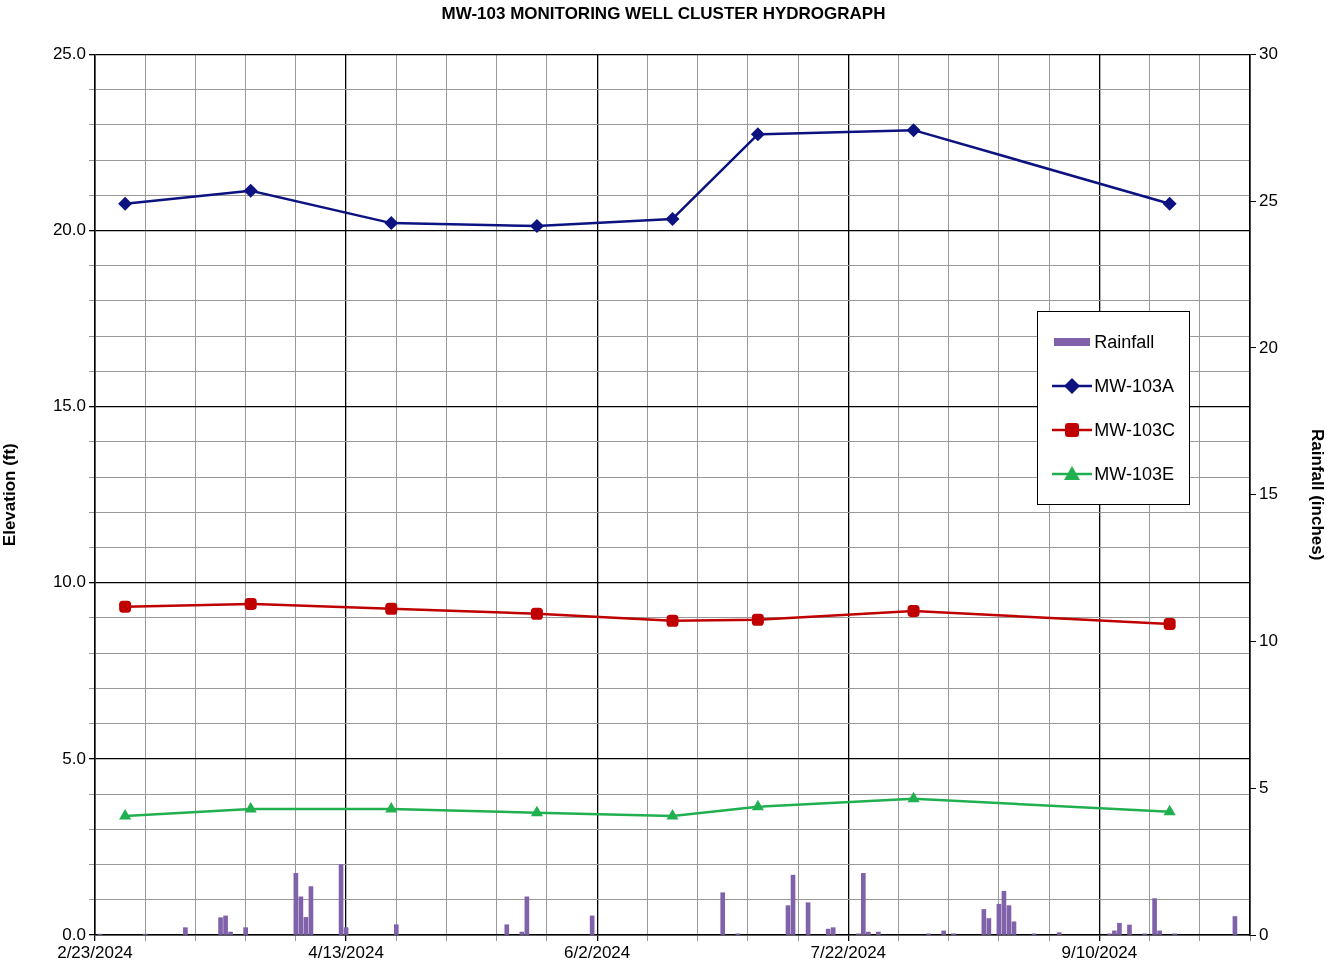  What do you see at coordinates (69, 406) in the screenshot?
I see `y-tick-label: 15.0` at bounding box center [69, 406].